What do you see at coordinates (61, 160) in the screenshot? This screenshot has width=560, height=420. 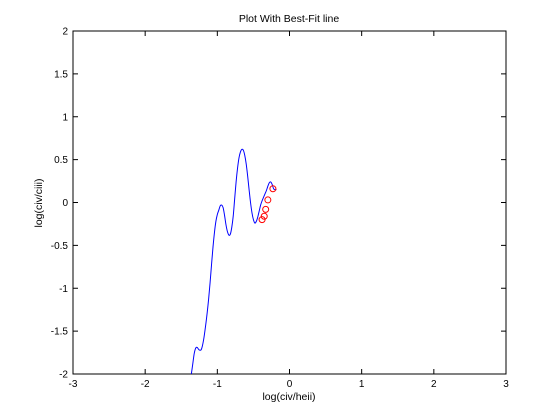 I see `y-tick-label: 0.5` at bounding box center [61, 160].